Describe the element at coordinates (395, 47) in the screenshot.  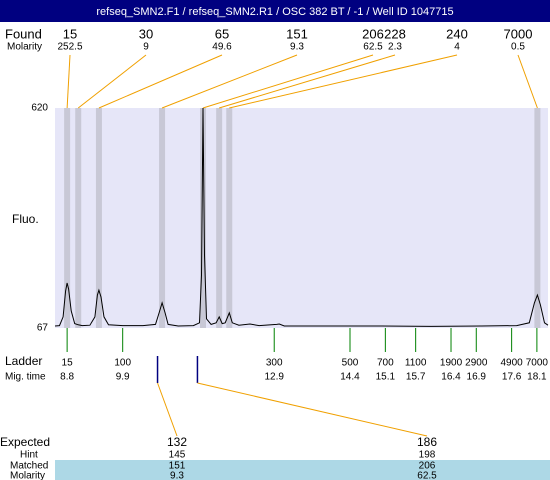
I see `found-molarity: 2.3` at that location.